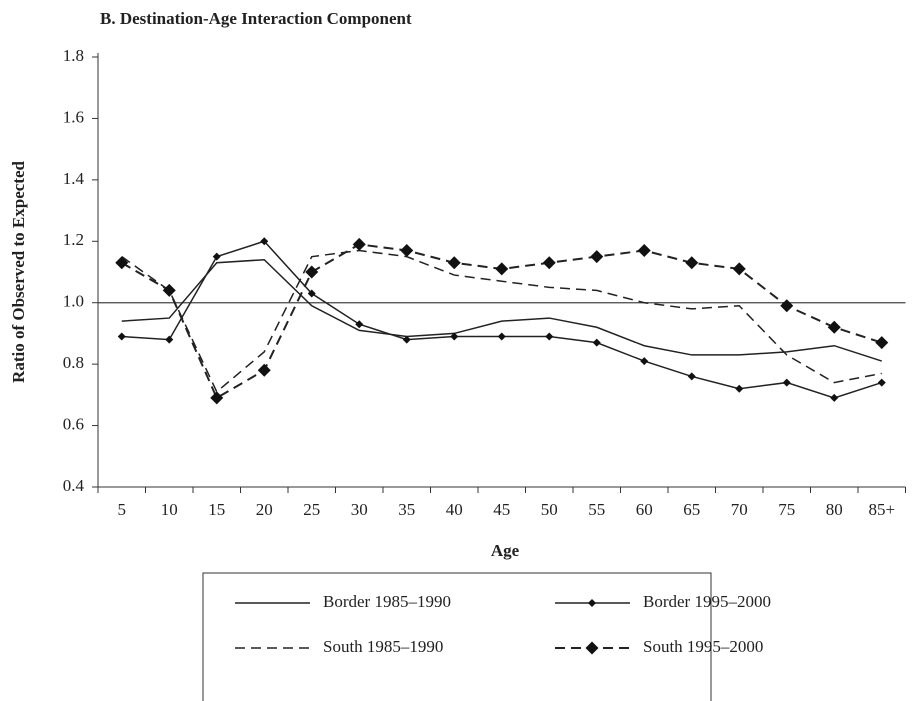 The image size is (914, 701). I want to click on x-tick-label: 35, so click(406, 509).